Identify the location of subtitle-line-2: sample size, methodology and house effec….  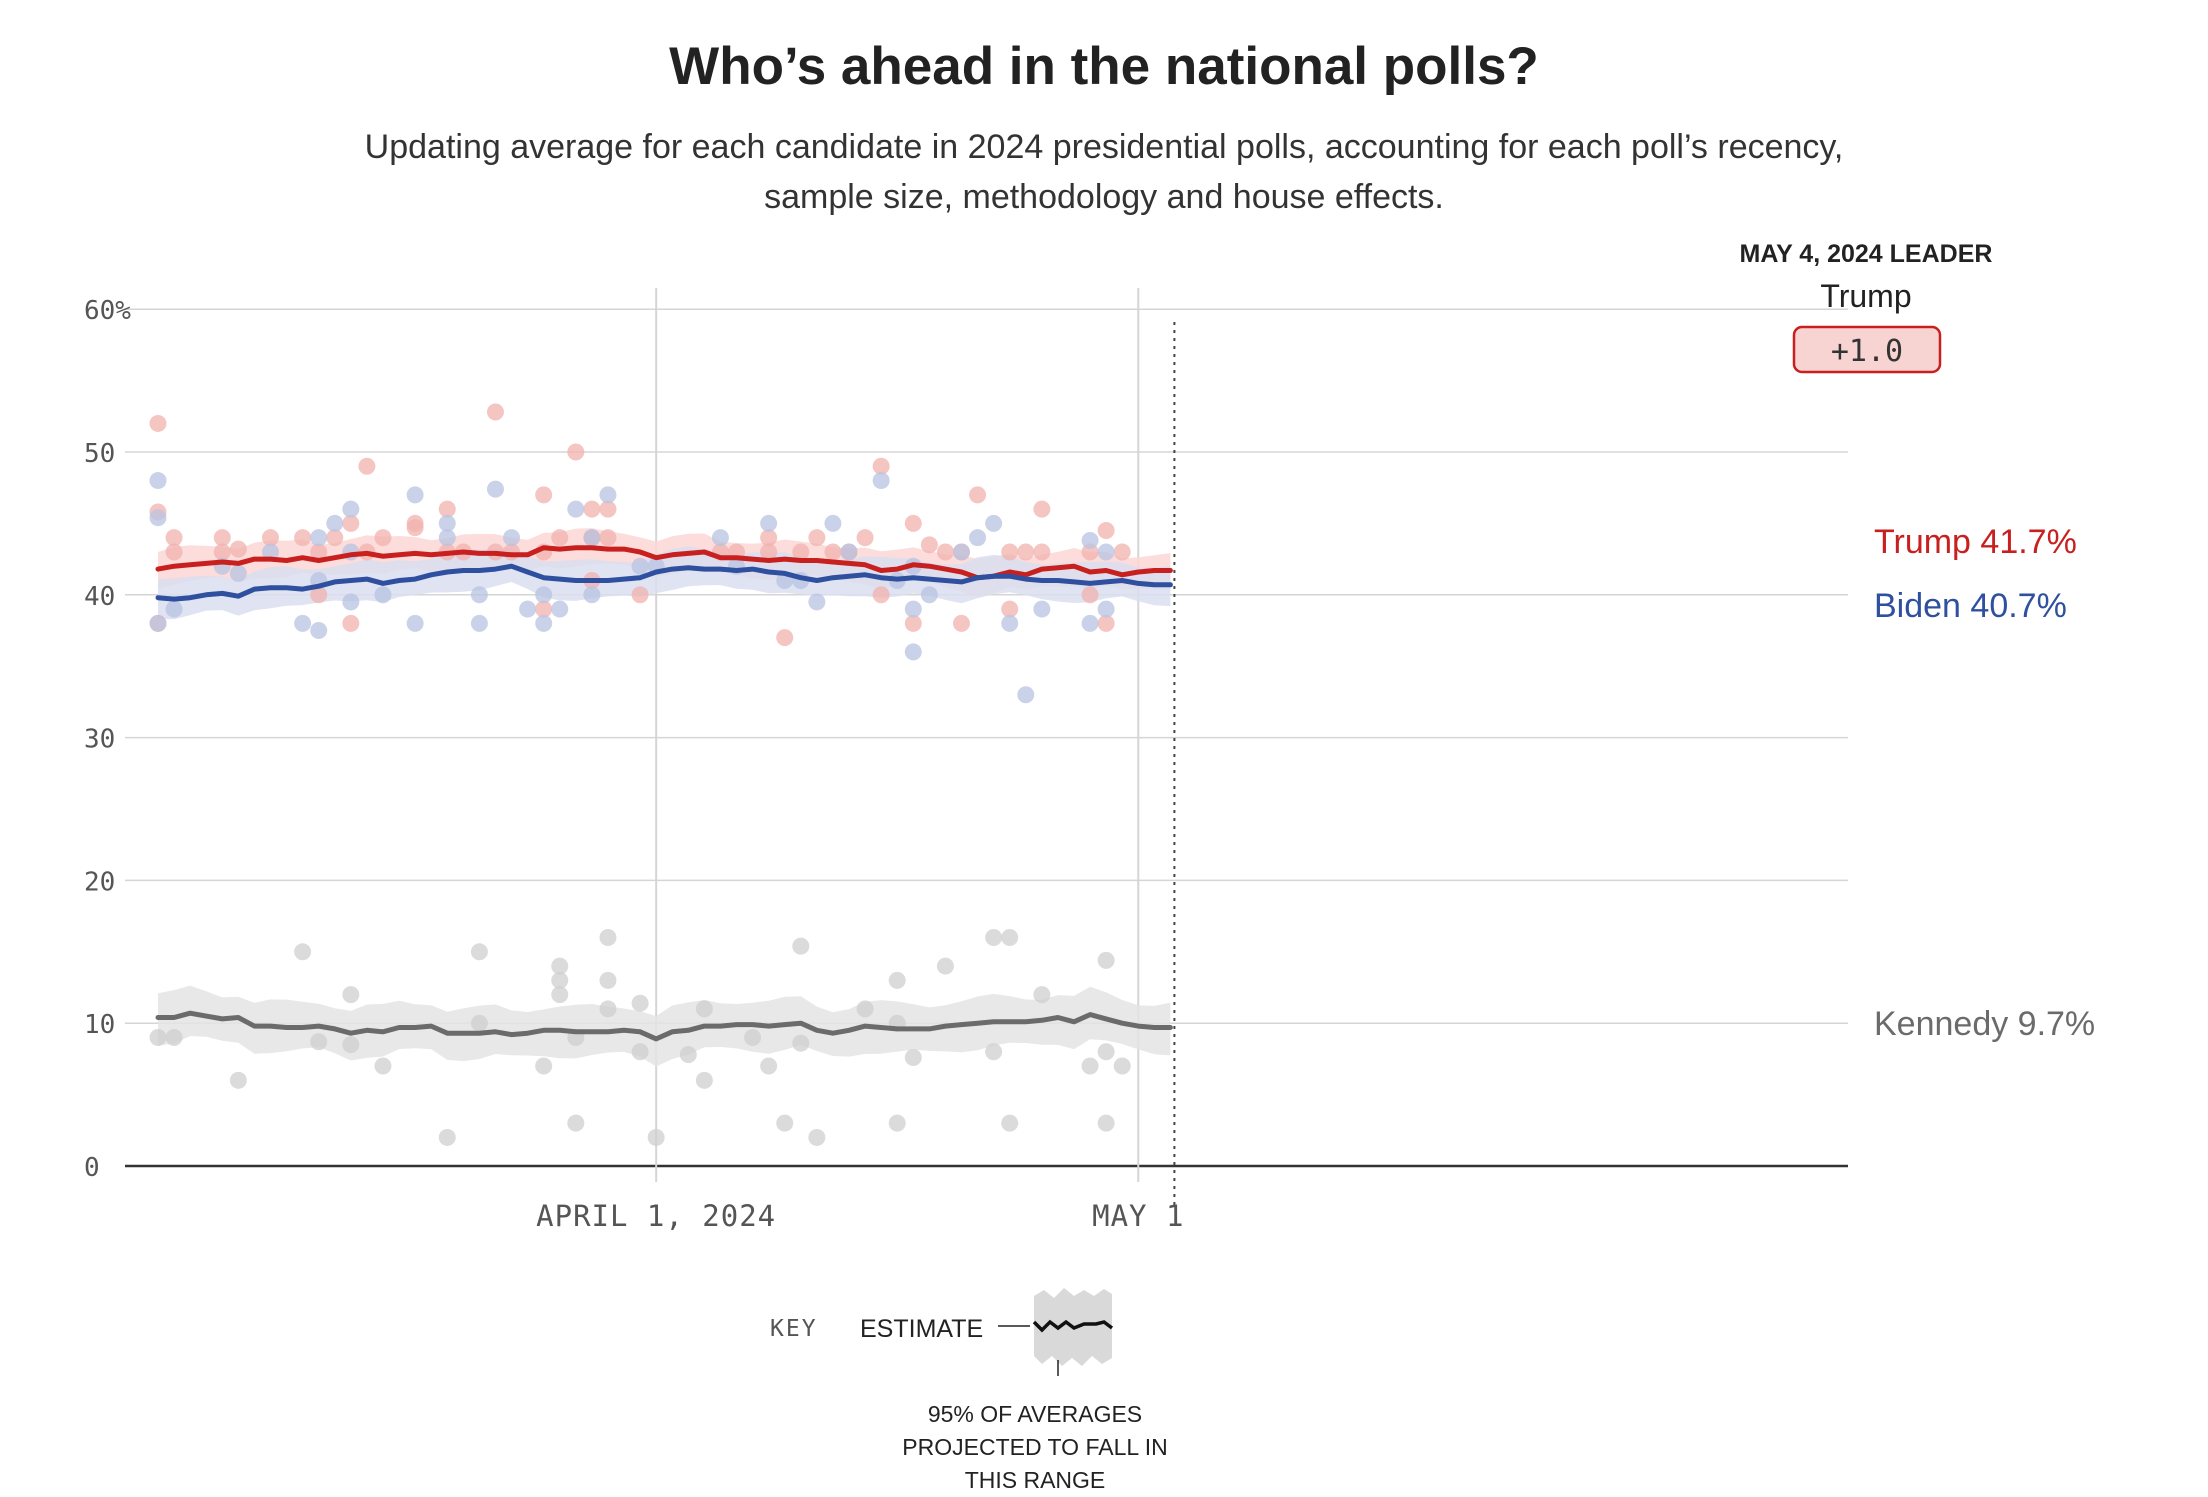
(1104, 197).